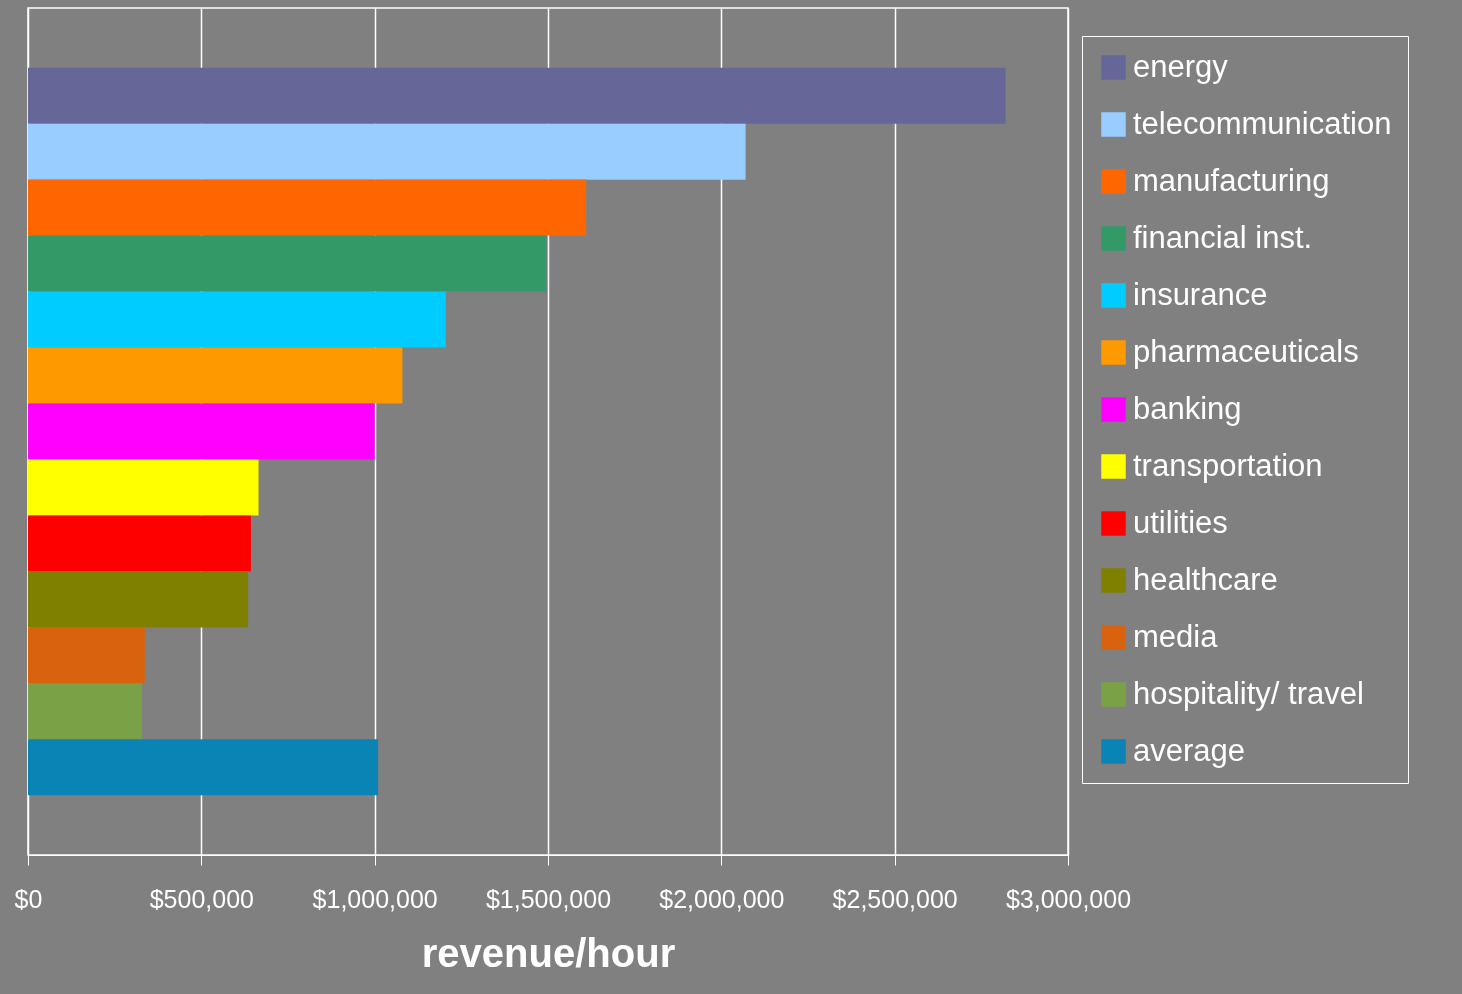  What do you see at coordinates (1200, 294) in the screenshot?
I see `legend-label: insurance` at bounding box center [1200, 294].